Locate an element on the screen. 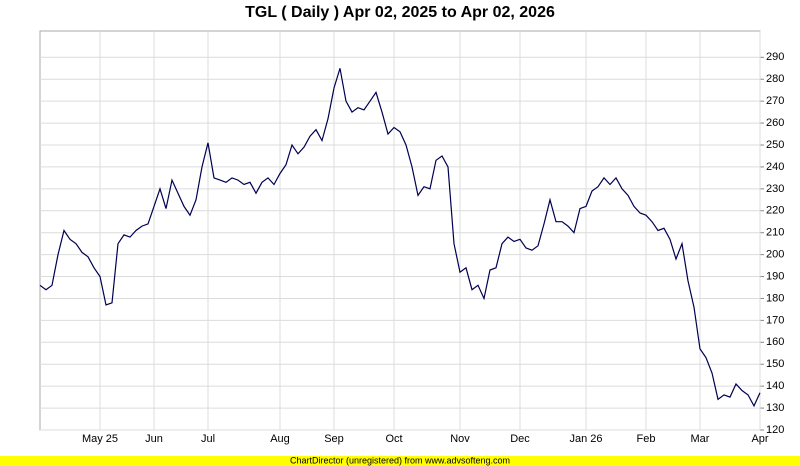 This screenshot has height=466, width=800. y-tick-label: 290 is located at coordinates (775, 57).